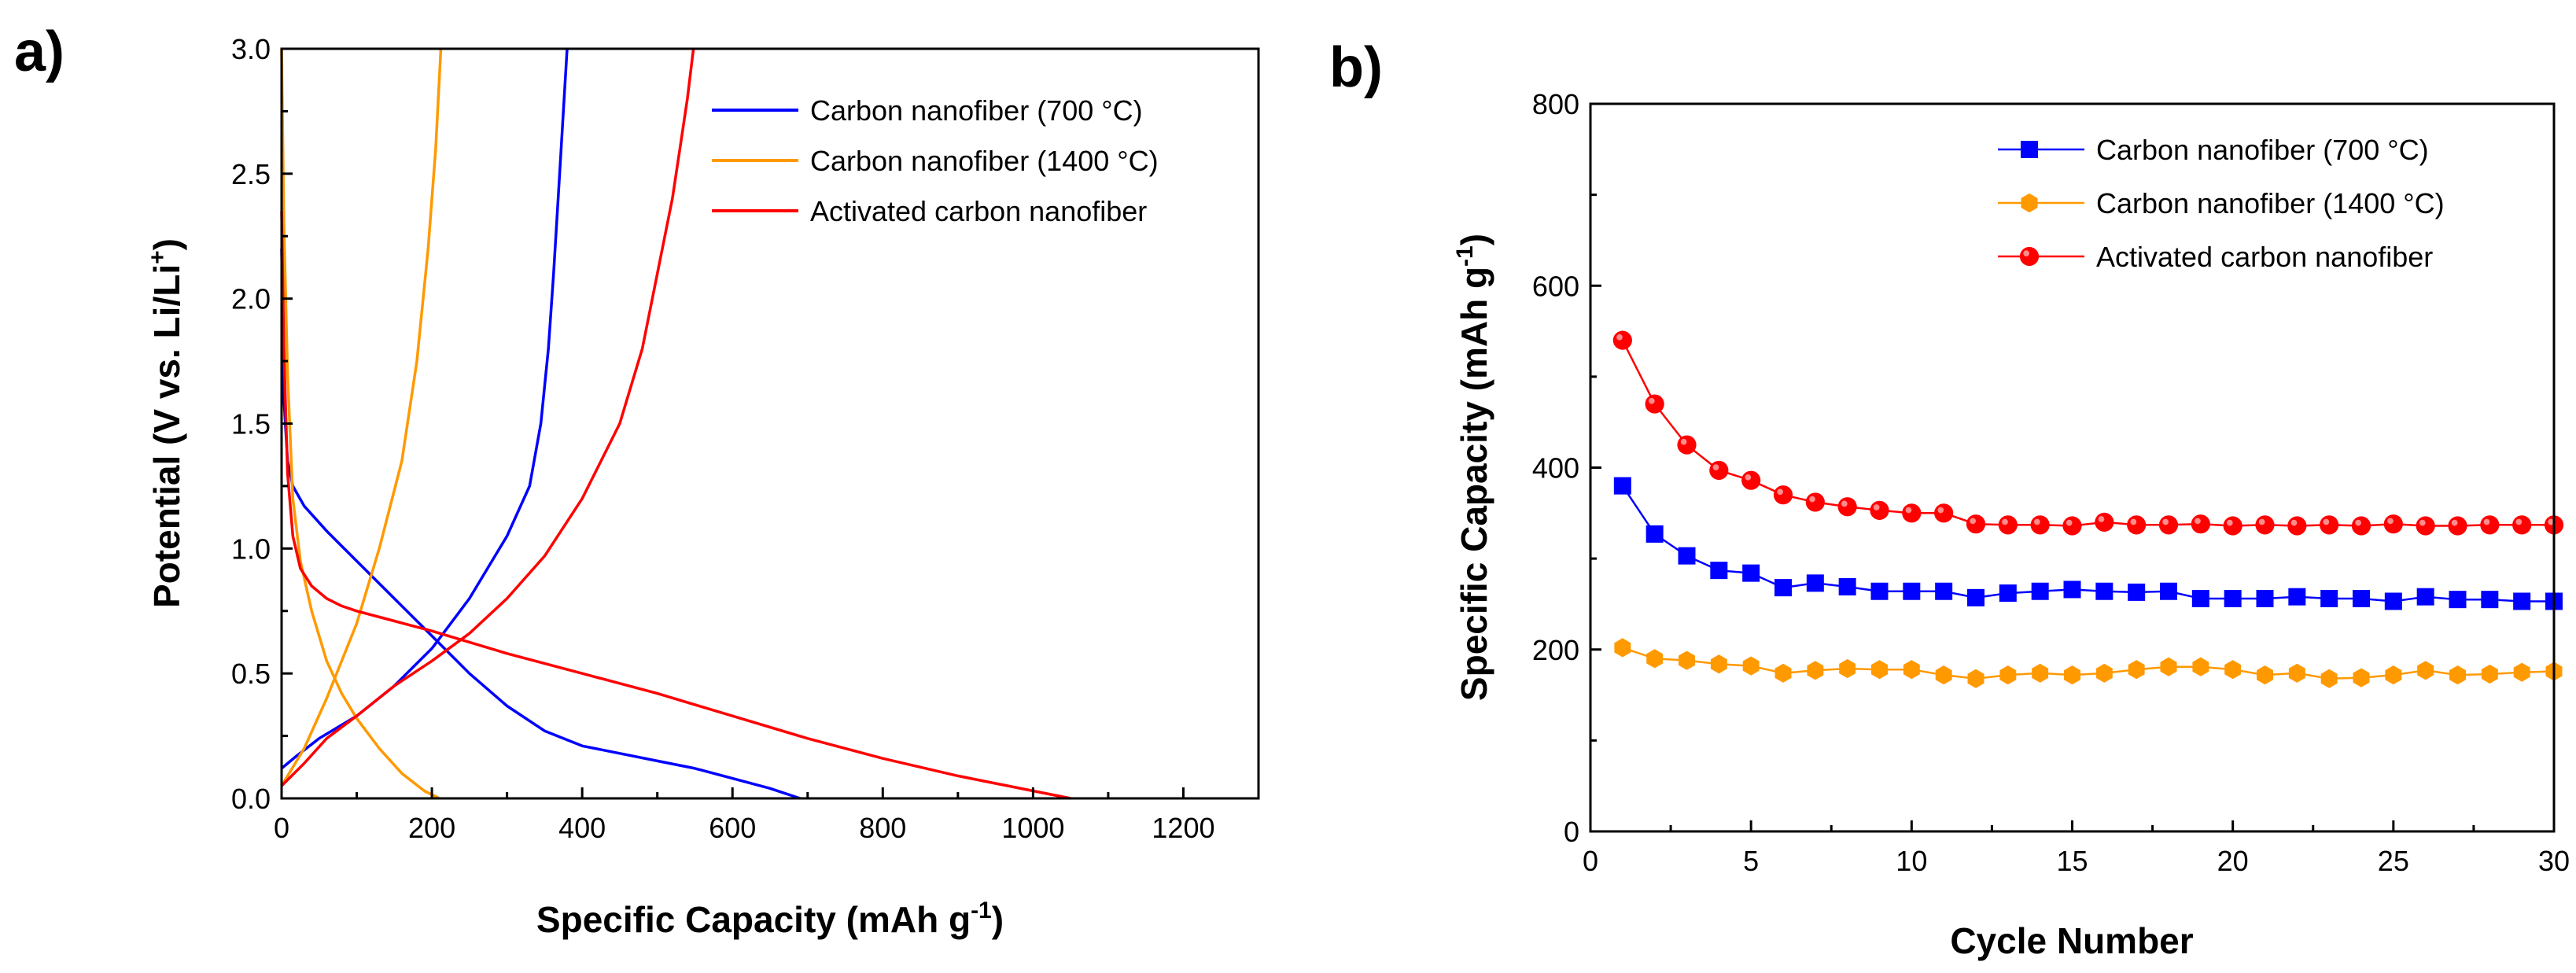 Image resolution: width=2576 pixels, height=973 pixels. What do you see at coordinates (251, 424) in the screenshot?
I see `y-tick-label: 1.5` at bounding box center [251, 424].